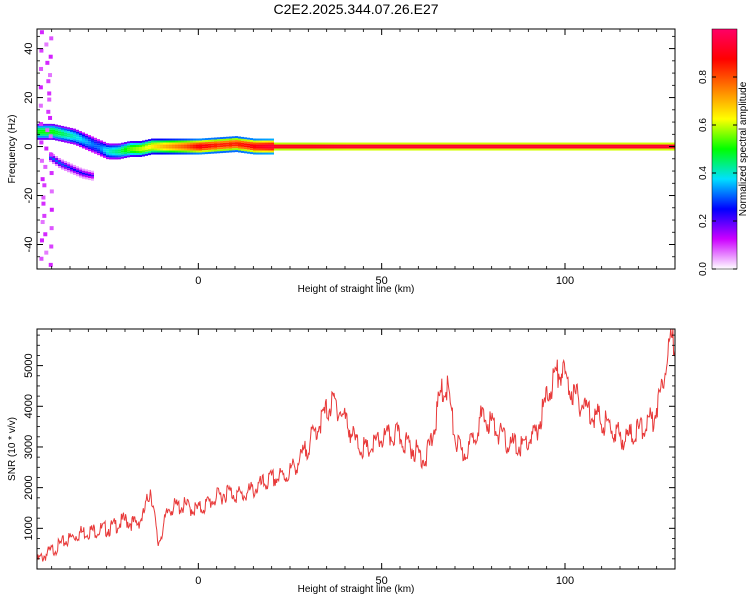 The width and height of the screenshot is (750, 600). Describe the element at coordinates (703, 77) in the screenshot. I see `colorbar-tick-label: 0.8` at that location.